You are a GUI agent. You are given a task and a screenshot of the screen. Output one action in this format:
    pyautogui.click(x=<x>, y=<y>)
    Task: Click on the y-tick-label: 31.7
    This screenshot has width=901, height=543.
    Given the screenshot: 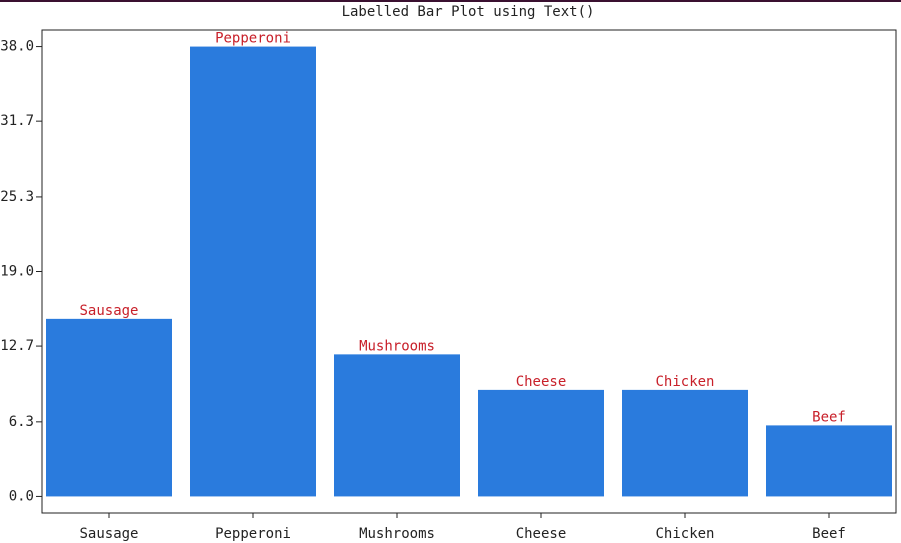 What is the action you would take?
    pyautogui.click(x=17, y=121)
    